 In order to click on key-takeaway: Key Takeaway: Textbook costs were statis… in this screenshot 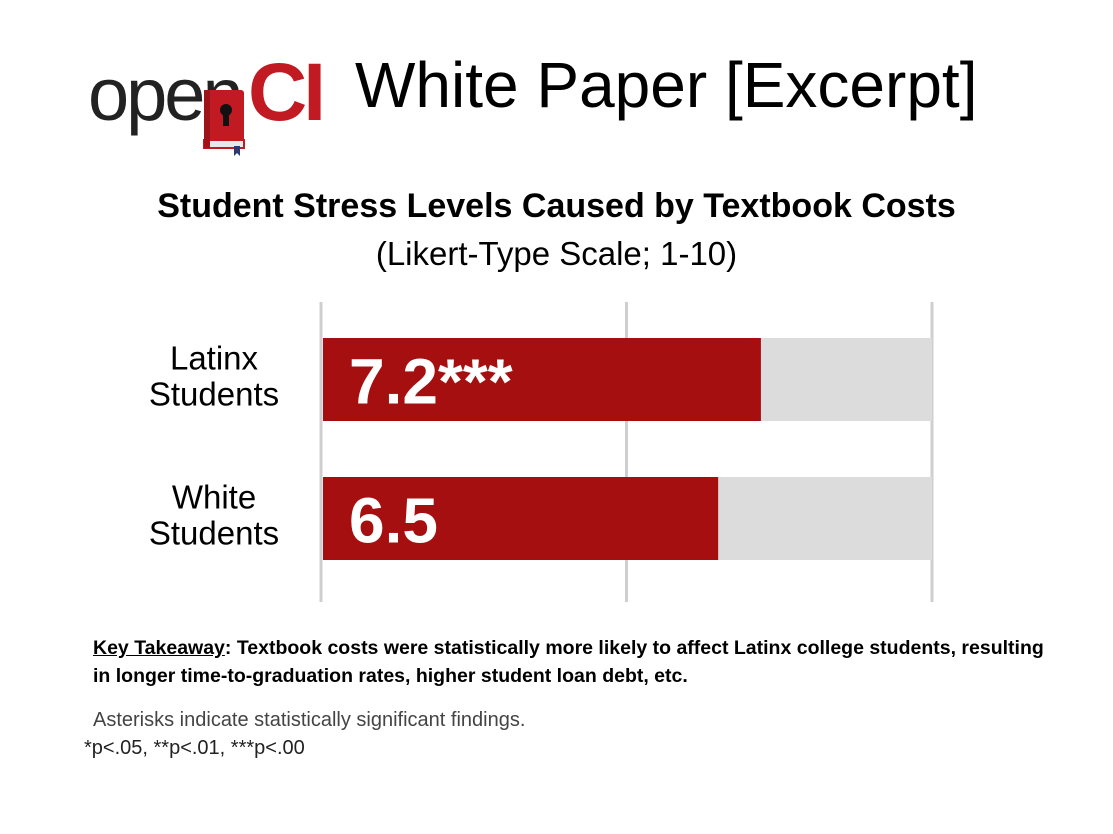, I will do `click(573, 662)`.